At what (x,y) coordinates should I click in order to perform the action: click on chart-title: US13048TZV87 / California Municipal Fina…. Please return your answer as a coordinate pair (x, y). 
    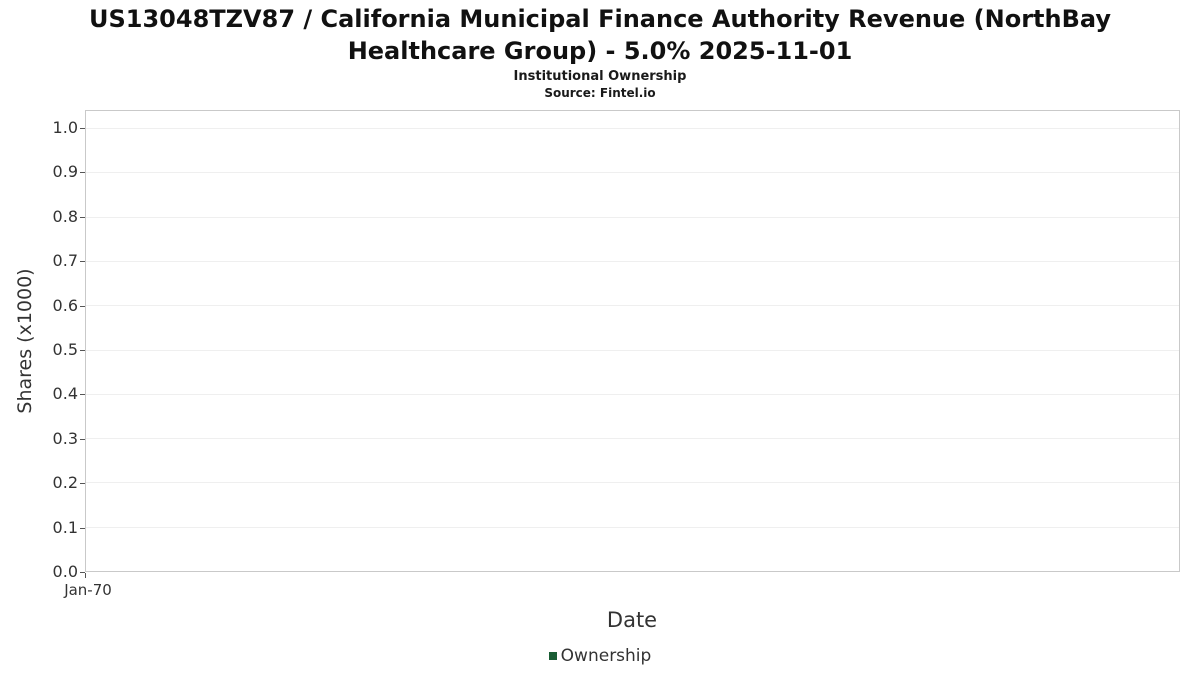
    Looking at the image, I should click on (600, 35).